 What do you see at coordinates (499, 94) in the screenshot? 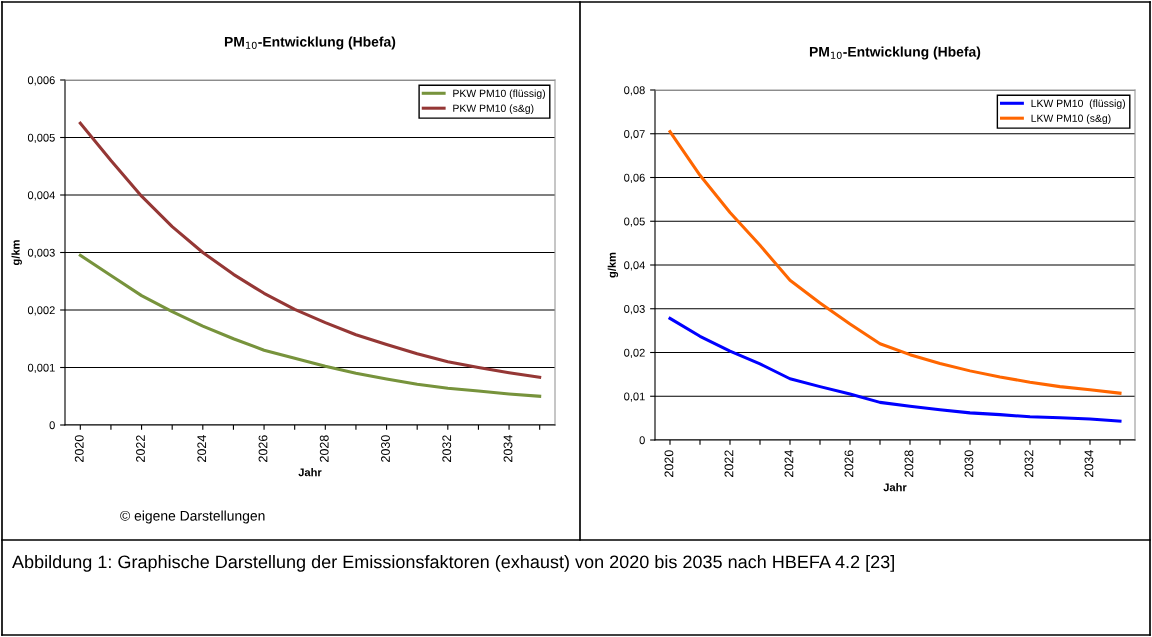
I see `legend-label: PKW PM10 (flüssig)` at bounding box center [499, 94].